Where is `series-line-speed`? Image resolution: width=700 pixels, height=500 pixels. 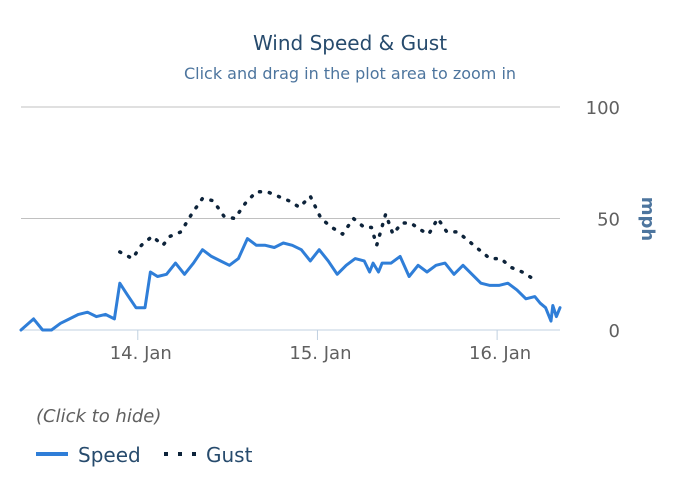 series-line-speed is located at coordinates (290, 284).